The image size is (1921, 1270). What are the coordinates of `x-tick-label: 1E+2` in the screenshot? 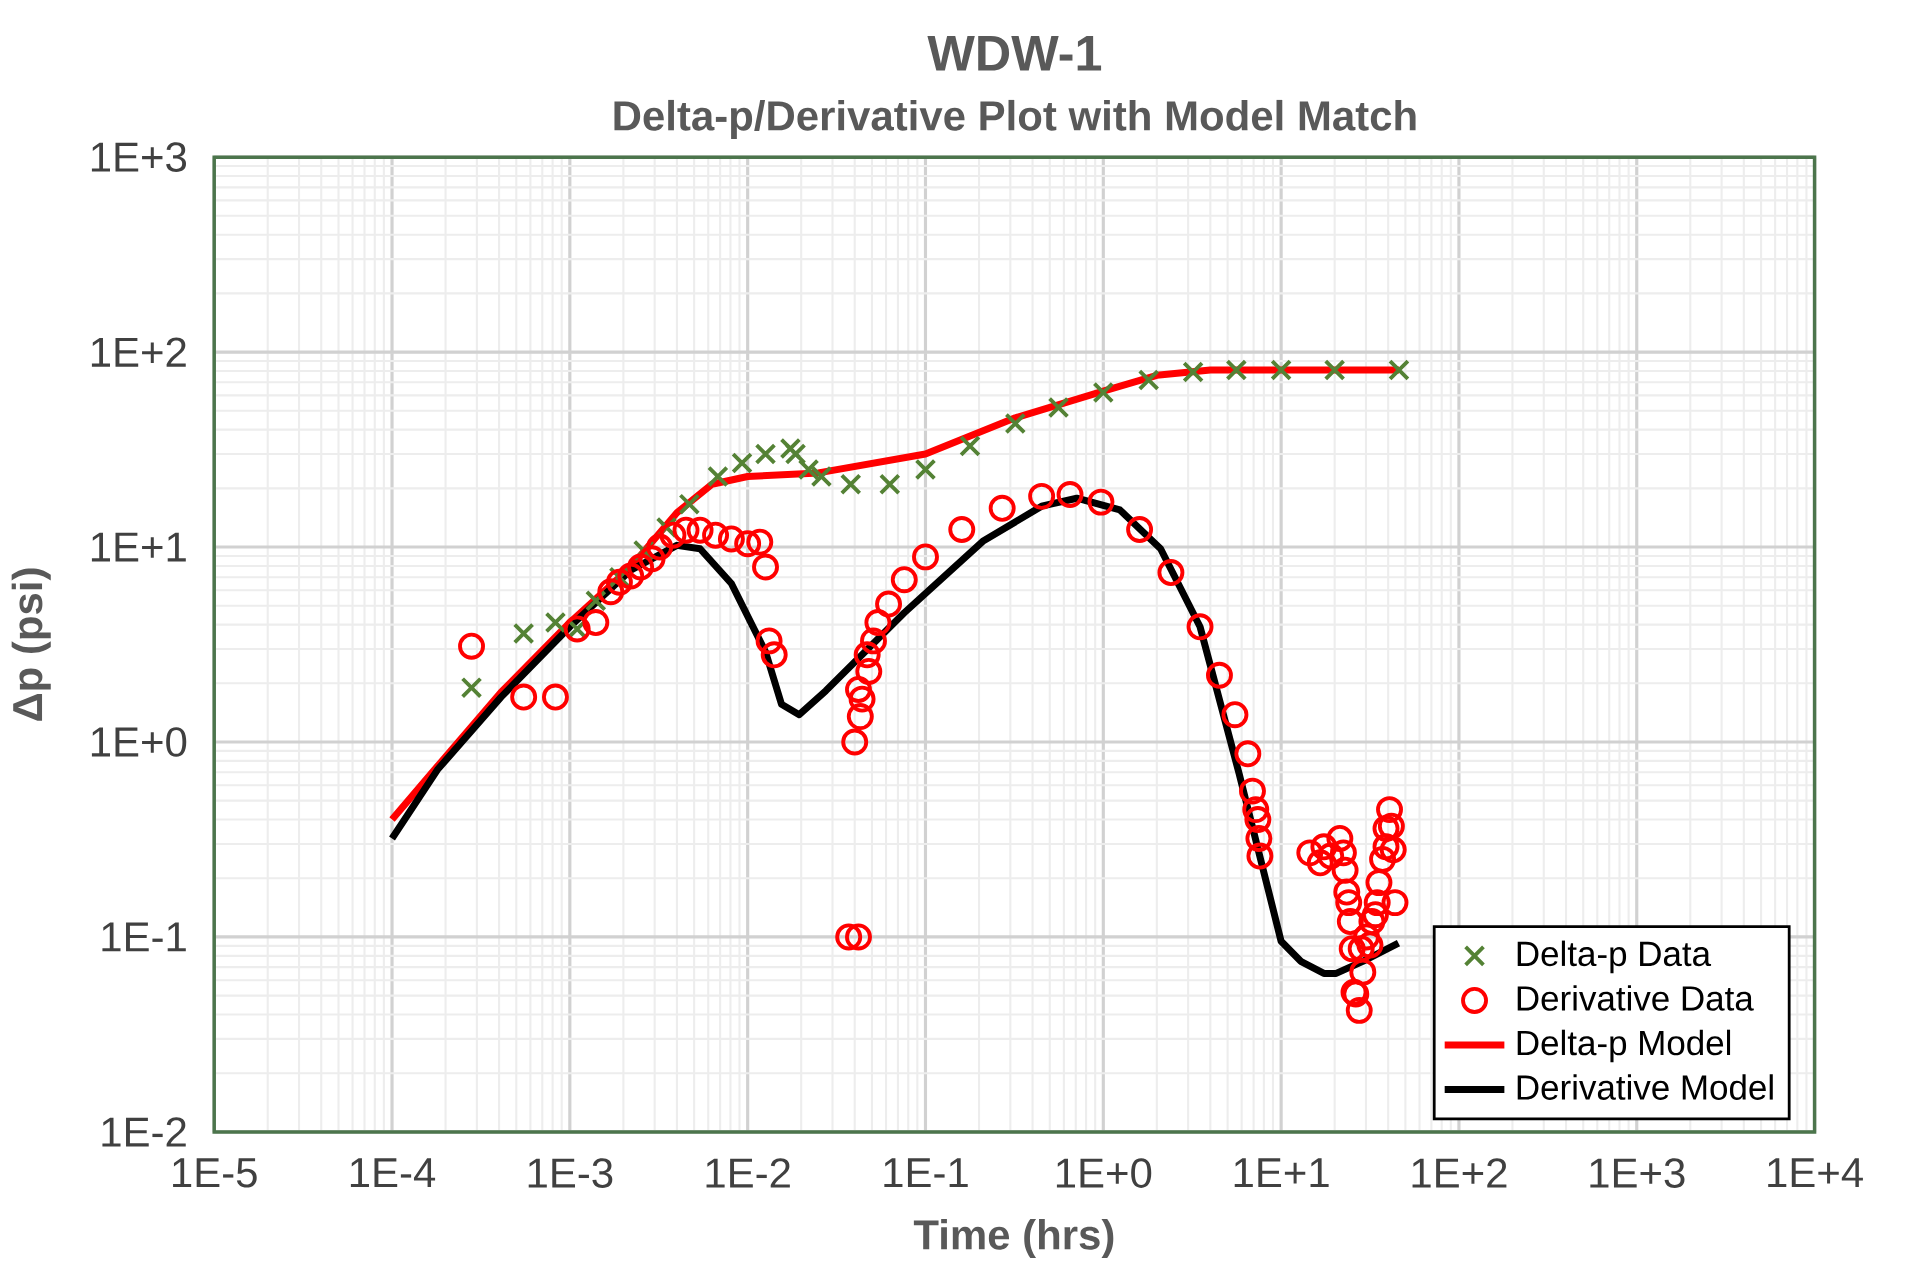 It's located at (1459, 1173).